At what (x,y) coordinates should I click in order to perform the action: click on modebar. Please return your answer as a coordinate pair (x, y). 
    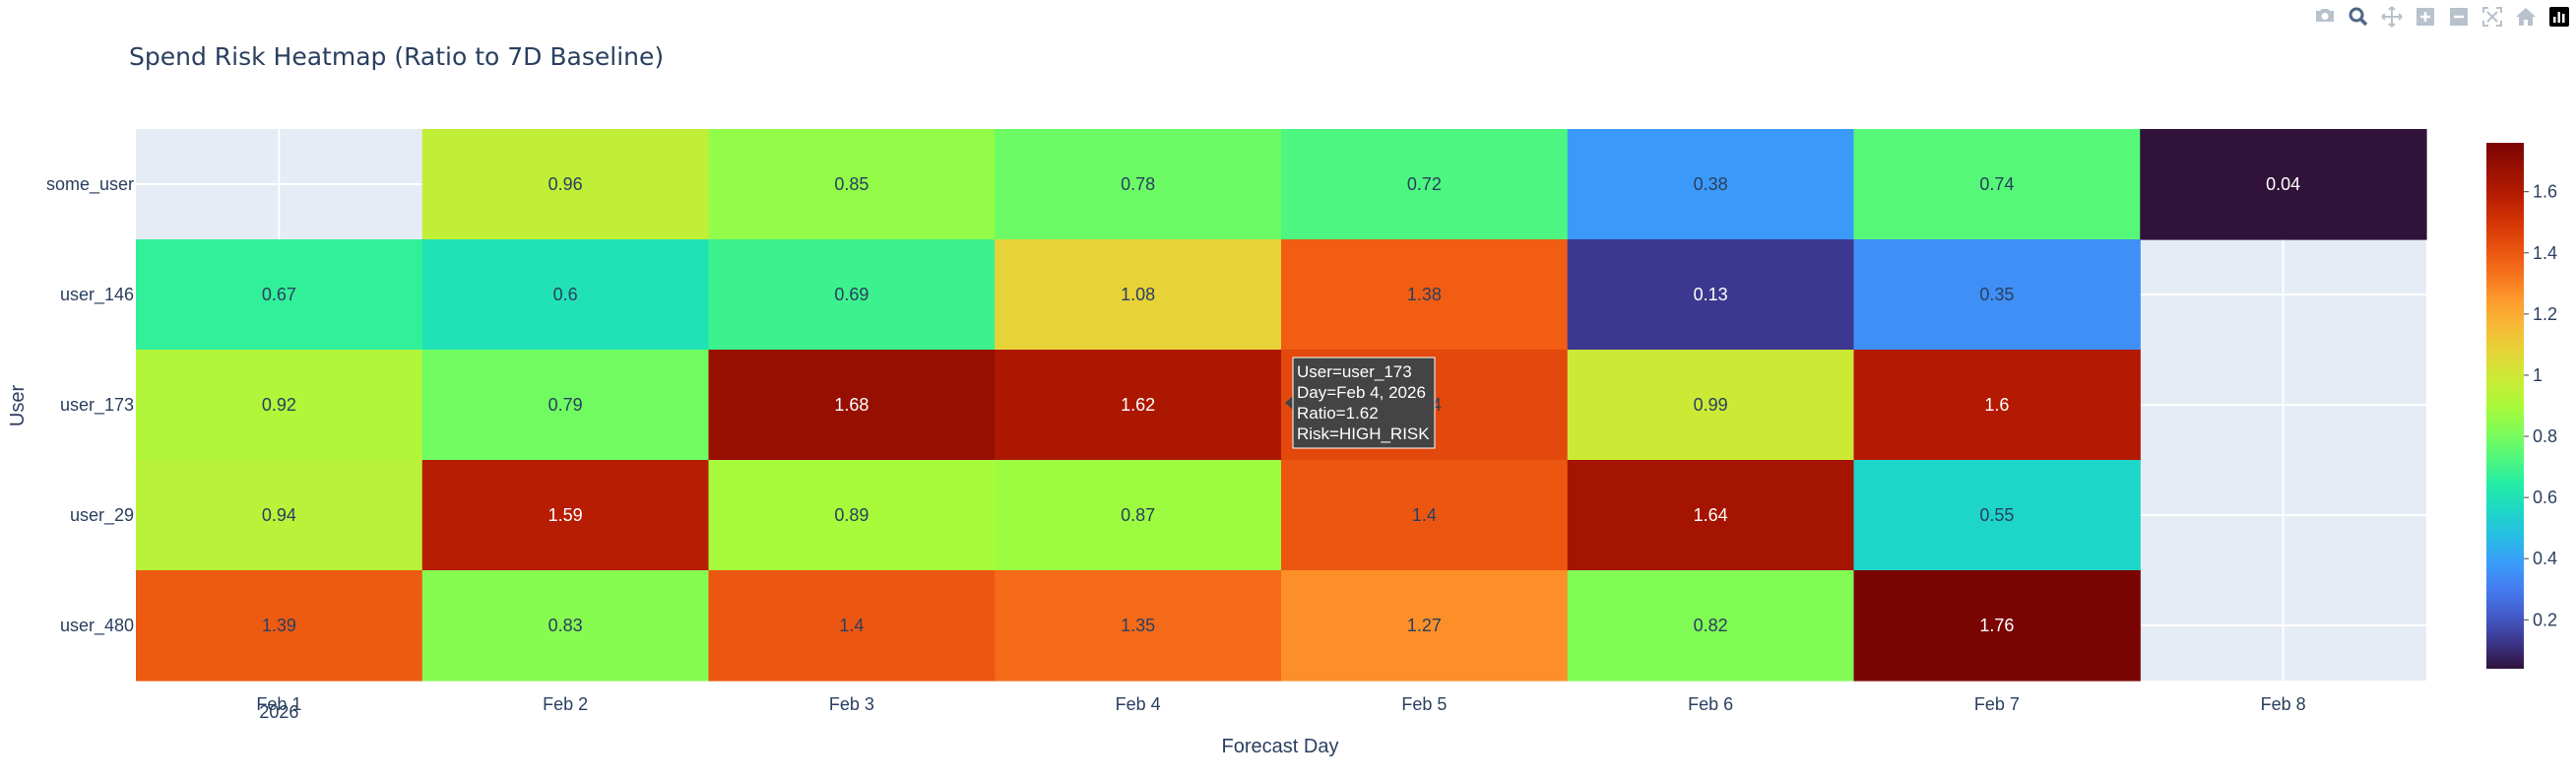
    Looking at the image, I should click on (2442, 17).